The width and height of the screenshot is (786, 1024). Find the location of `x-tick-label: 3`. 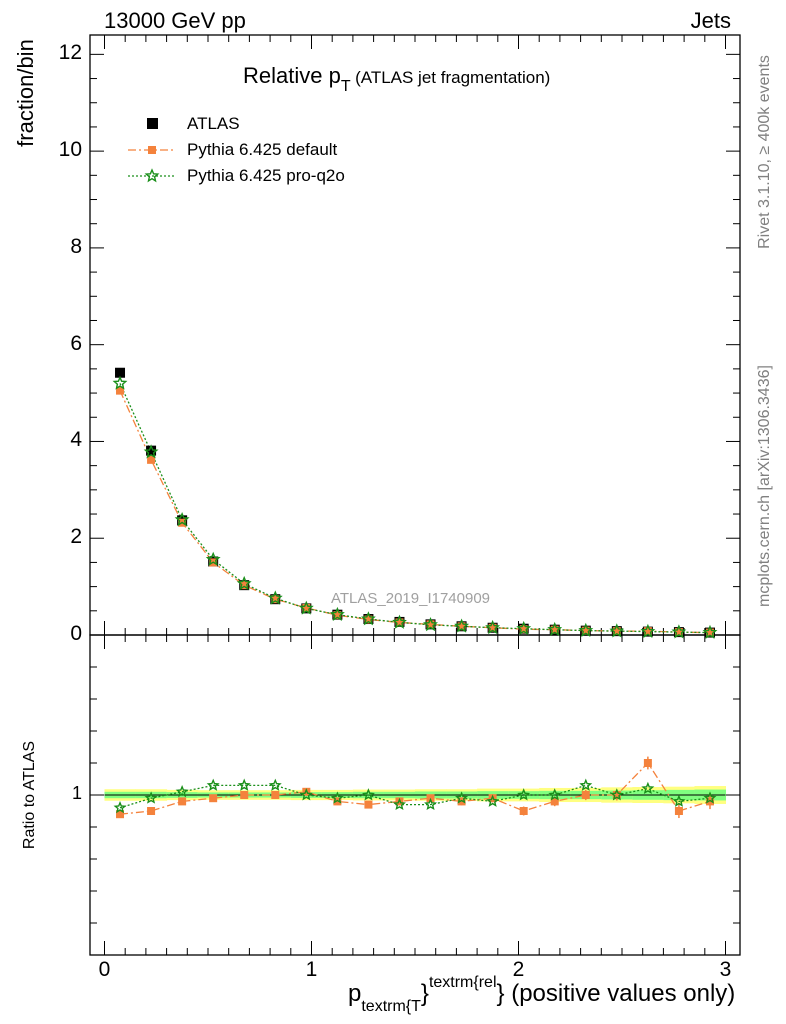

x-tick-label: 3 is located at coordinates (725, 969).